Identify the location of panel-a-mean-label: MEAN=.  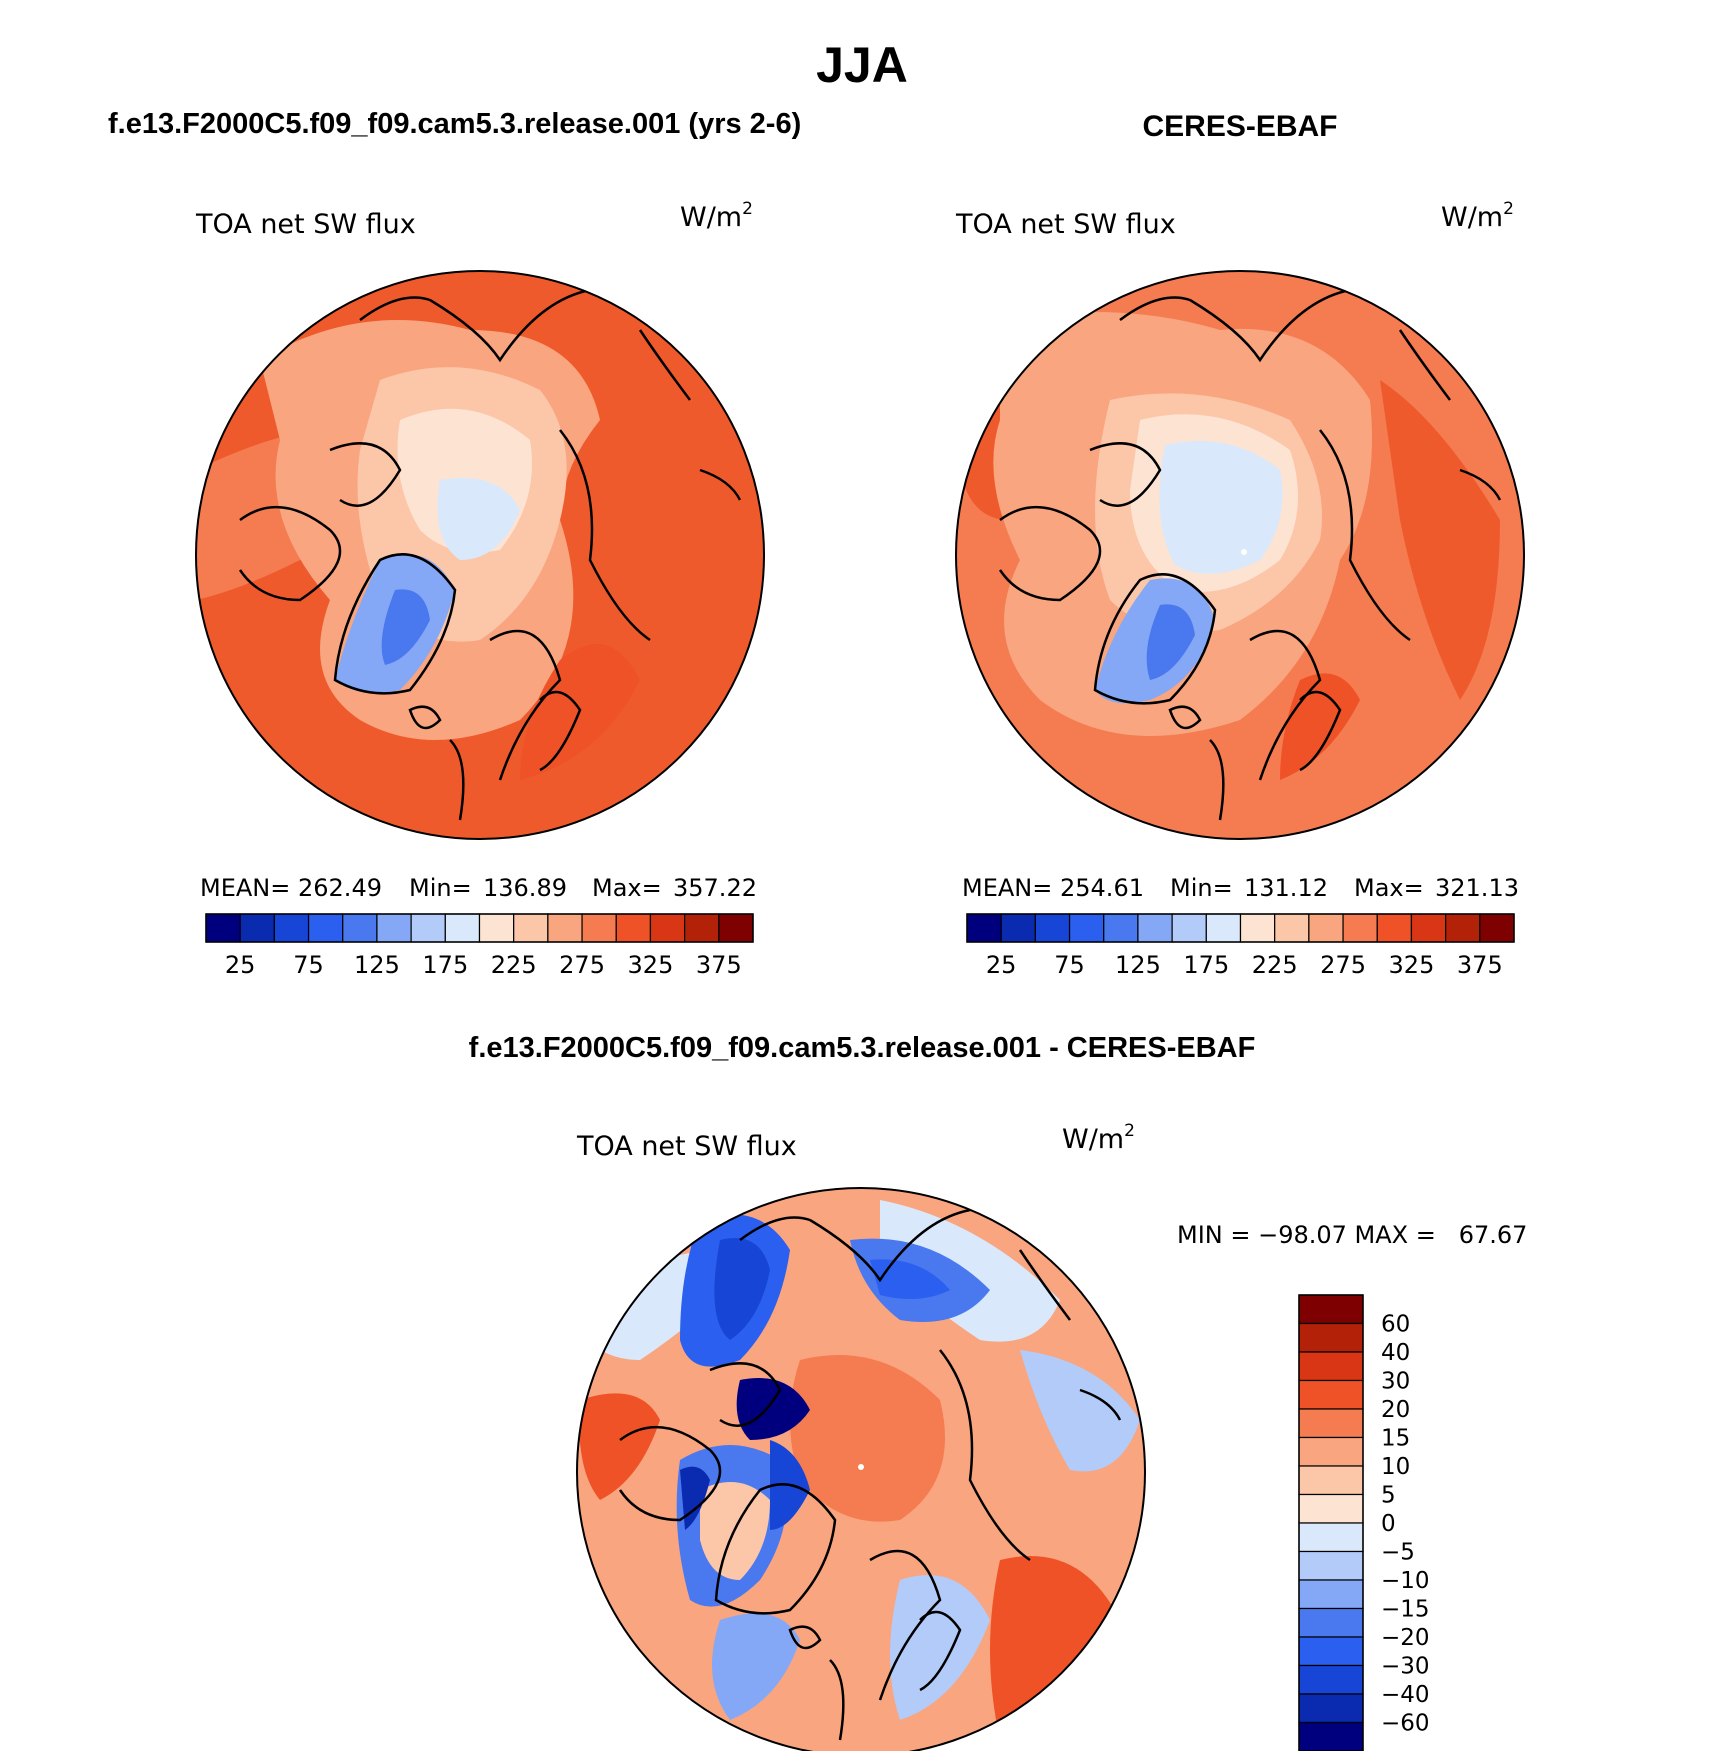
(245, 888).